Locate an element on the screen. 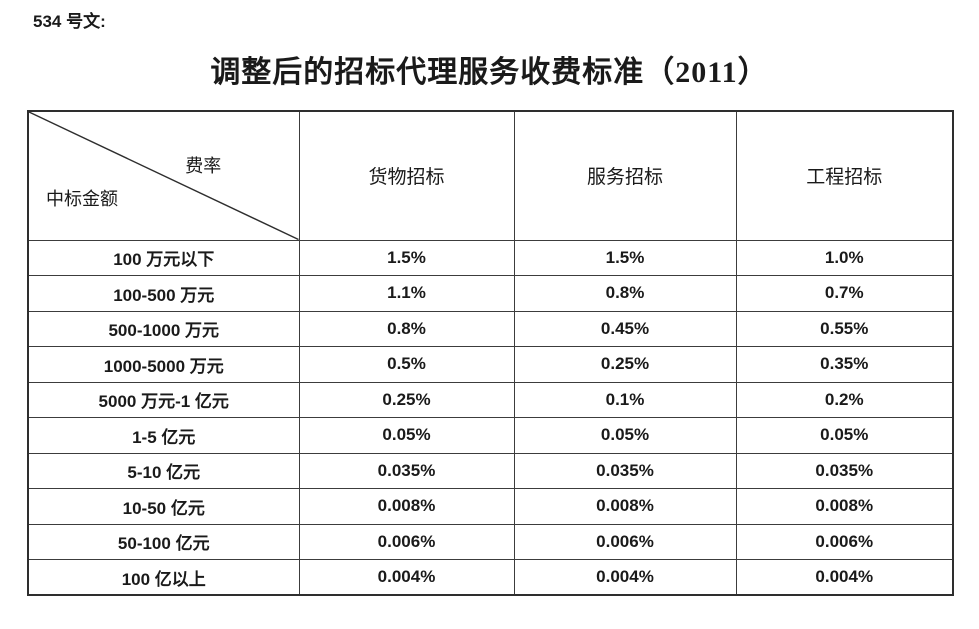 The height and width of the screenshot is (629, 979). rate-cell: 1.0% is located at coordinates (844, 257).